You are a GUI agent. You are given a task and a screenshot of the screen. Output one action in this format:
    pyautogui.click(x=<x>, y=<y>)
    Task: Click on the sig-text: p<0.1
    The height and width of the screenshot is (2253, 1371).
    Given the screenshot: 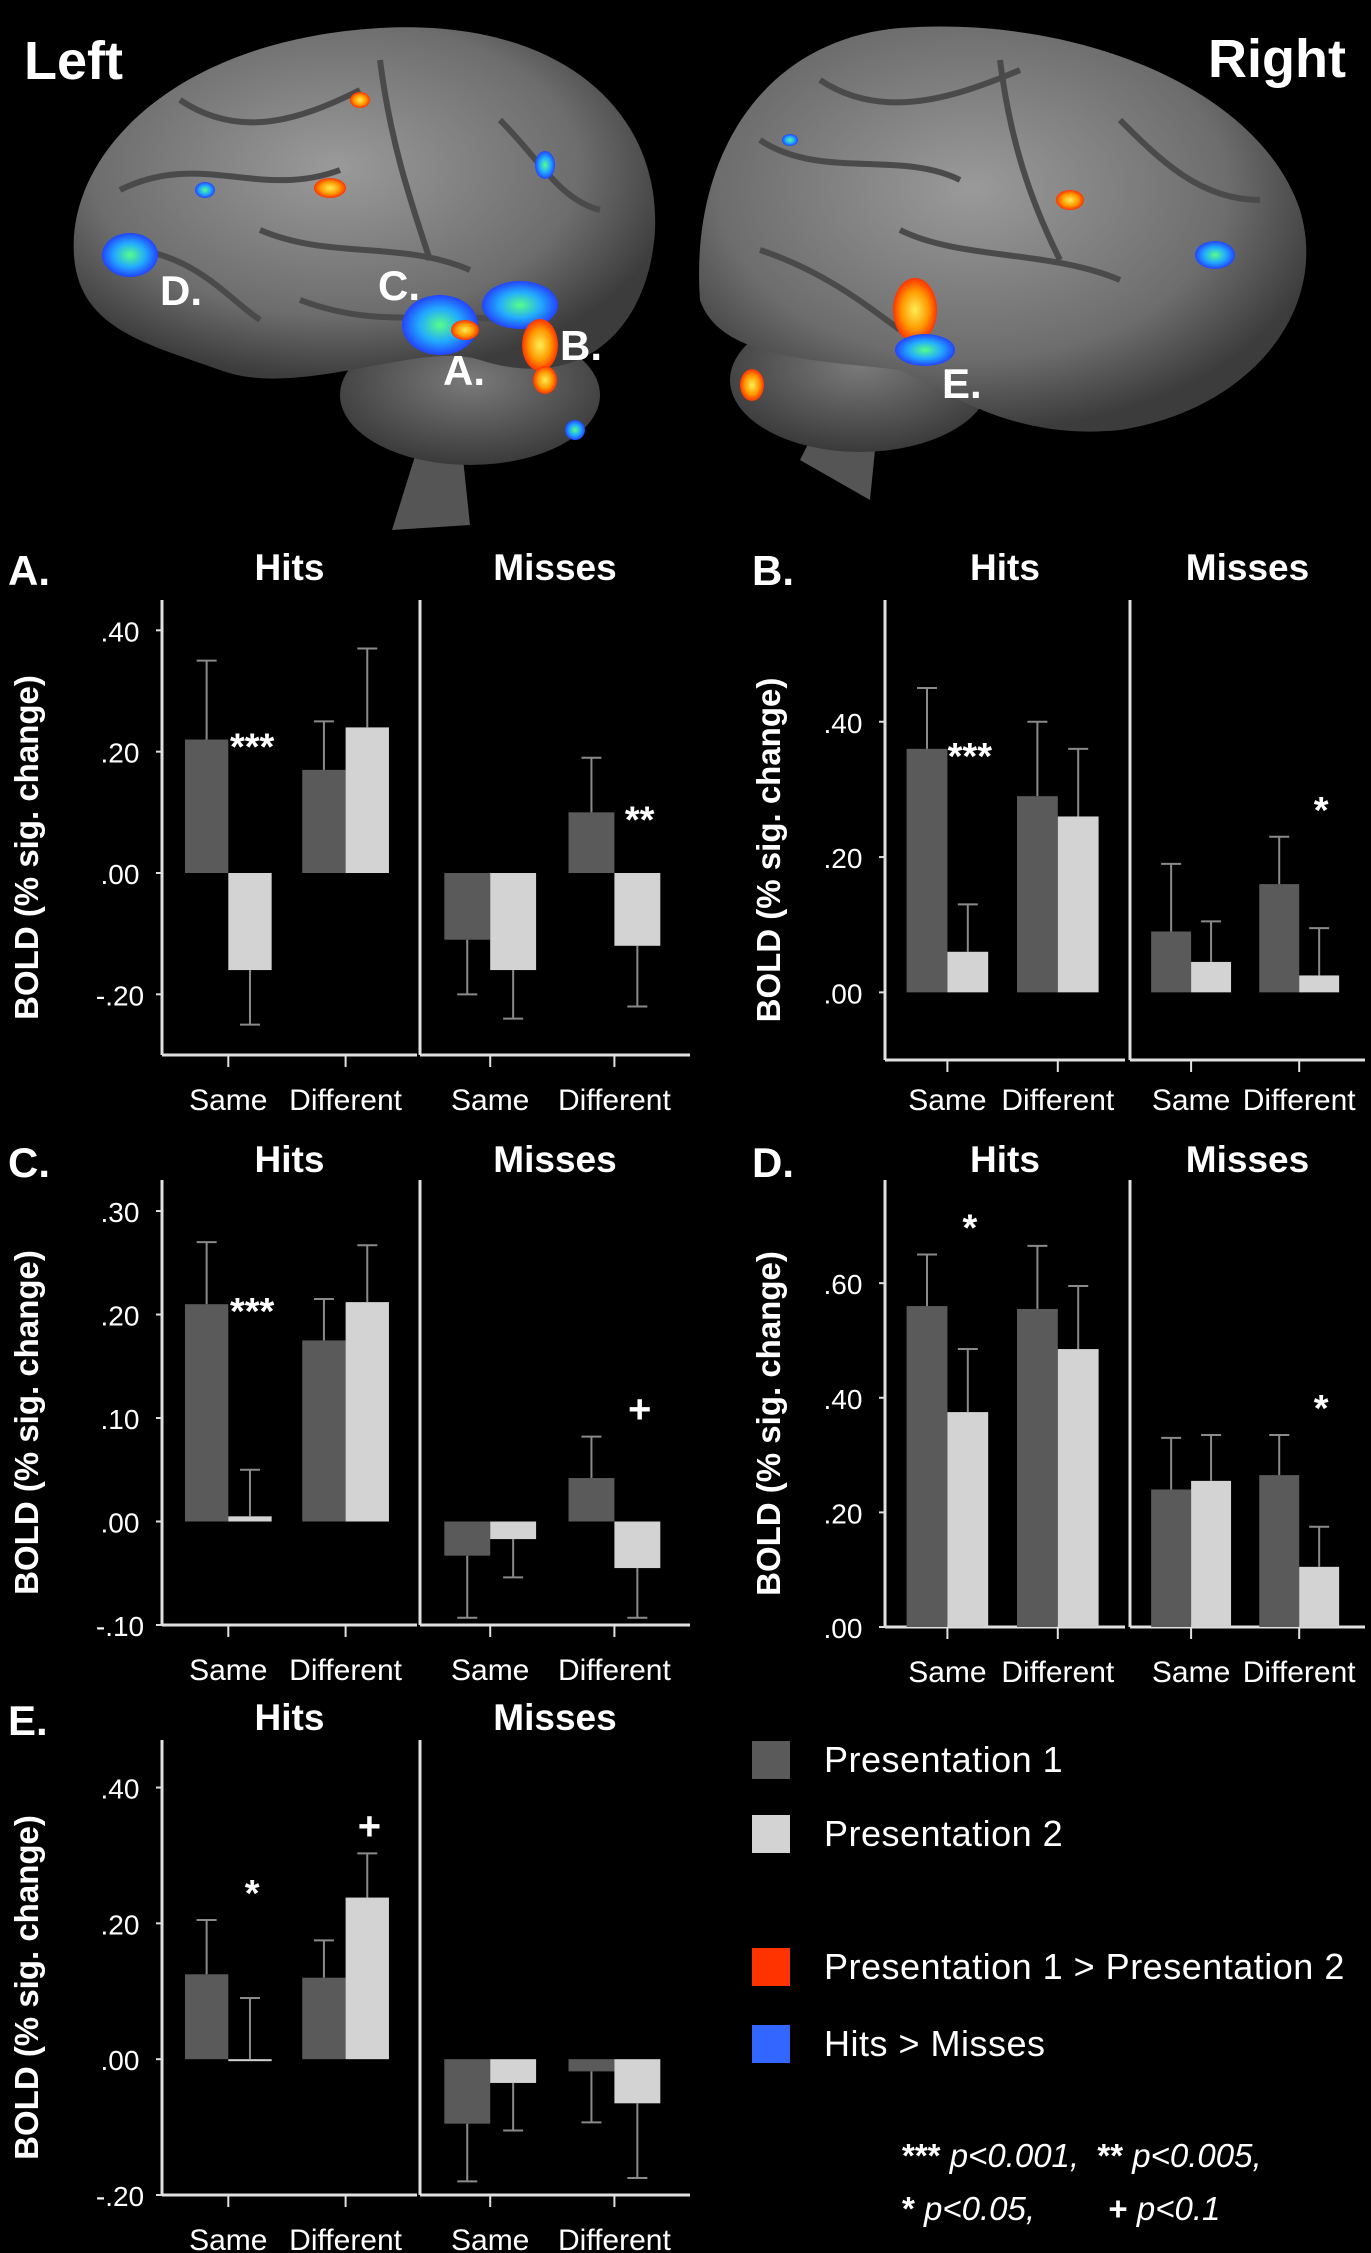 What is the action you would take?
    pyautogui.click(x=1178, y=2208)
    